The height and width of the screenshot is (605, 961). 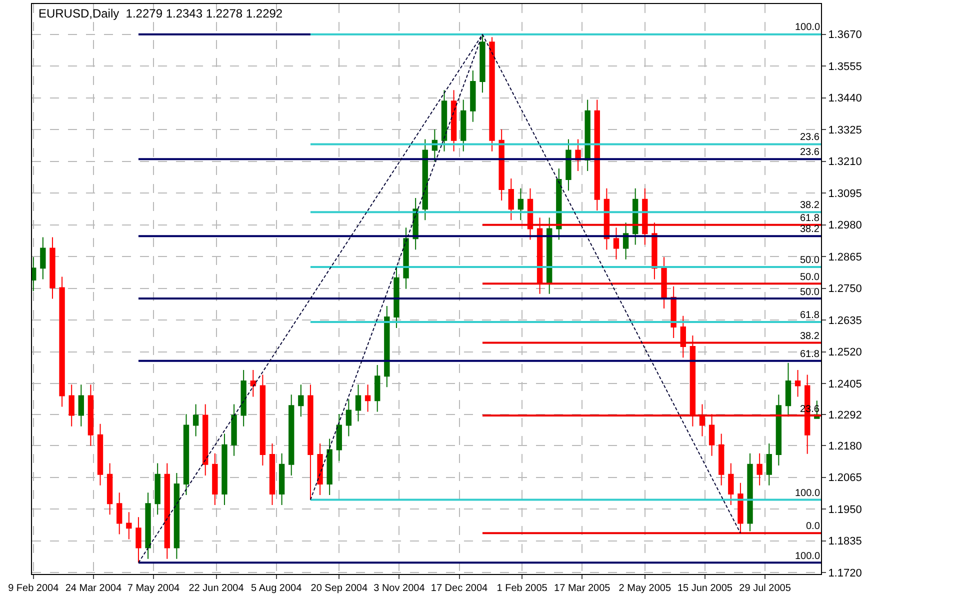 What do you see at coordinates (845, 416) in the screenshot?
I see `y-tick-label: 1.2292` at bounding box center [845, 416].